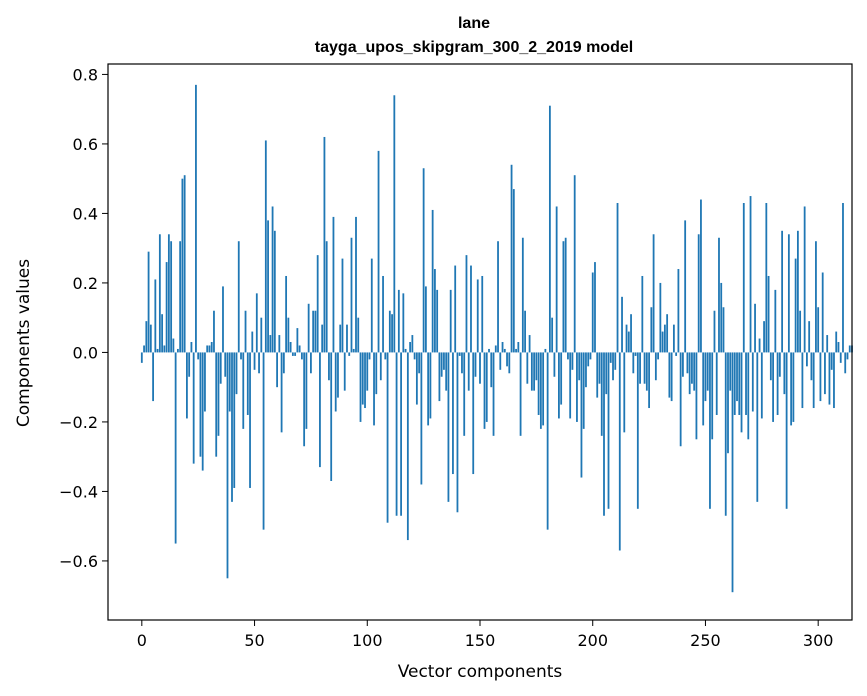 The height and width of the screenshot is (696, 867). What do you see at coordinates (85, 74) in the screenshot?
I see `y-tick-label: 0.8` at bounding box center [85, 74].